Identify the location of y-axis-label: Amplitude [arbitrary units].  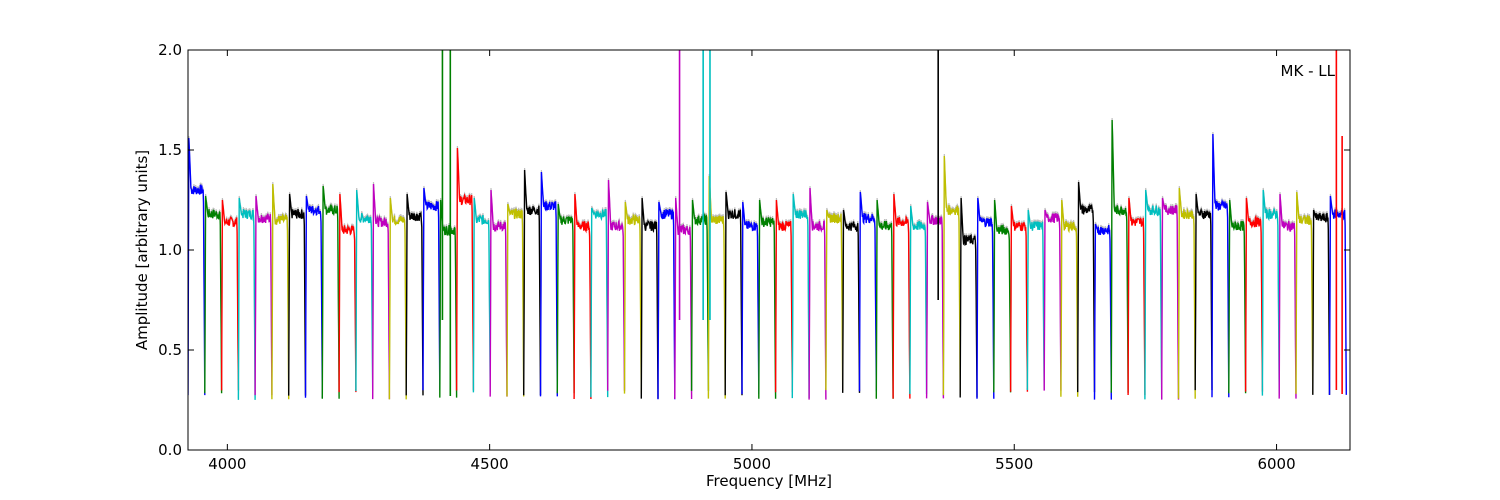
(142, 250).